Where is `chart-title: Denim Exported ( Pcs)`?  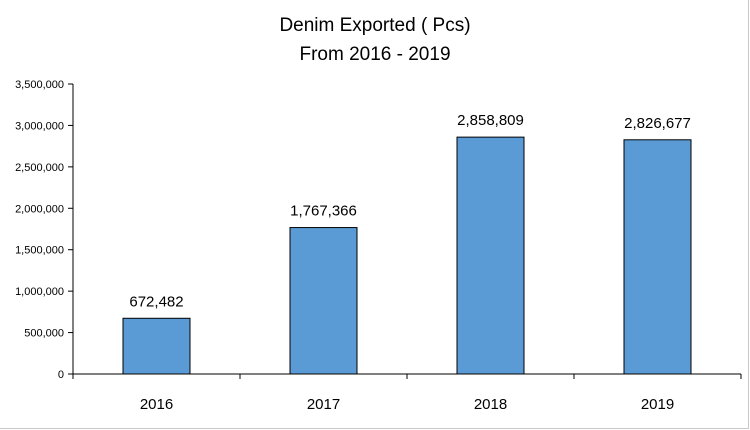
chart-title: Denim Exported ( Pcs) is located at coordinates (374, 25).